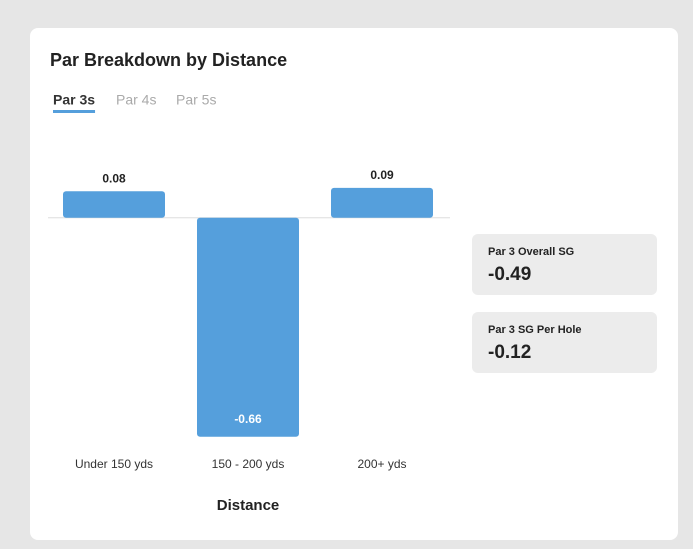 The image size is (693, 549). Describe the element at coordinates (381, 464) in the screenshot. I see `x-tick-label: 200+ yds` at that location.